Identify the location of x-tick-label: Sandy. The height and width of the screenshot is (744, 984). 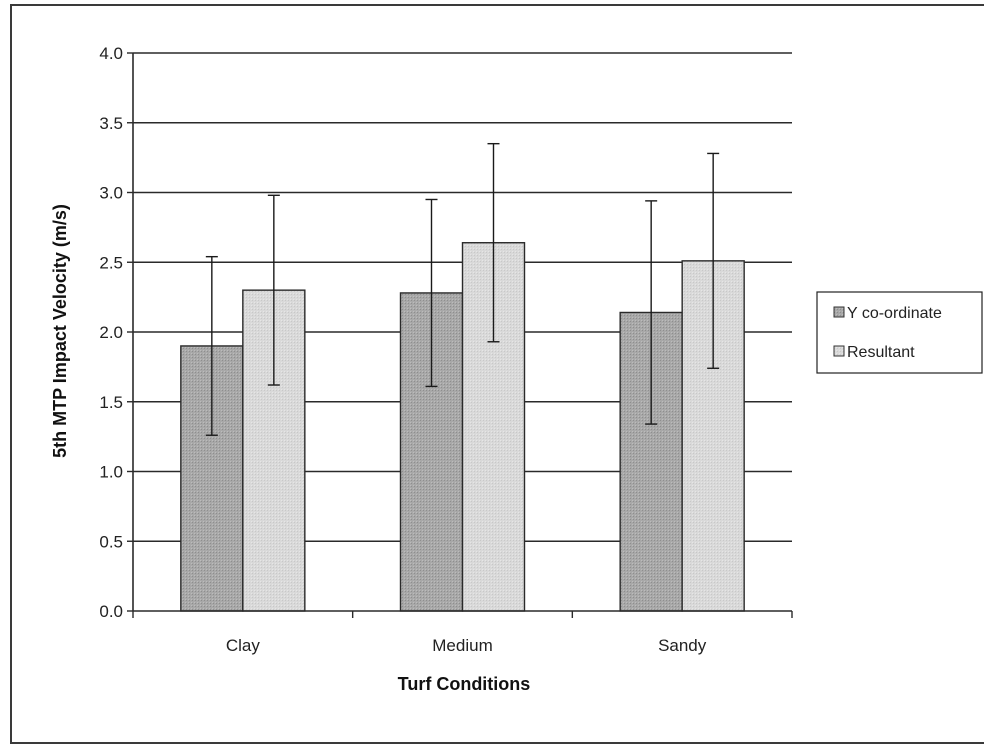
(682, 645).